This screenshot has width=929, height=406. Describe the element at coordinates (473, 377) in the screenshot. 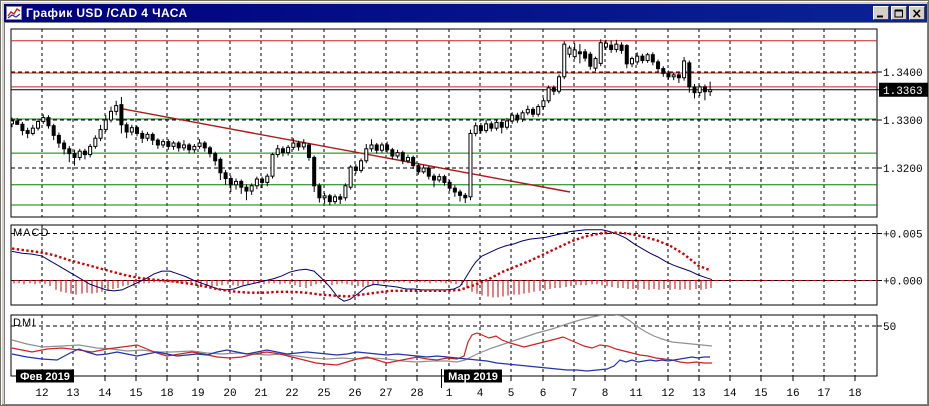

I see `month-badge-label: Мар 2019` at that location.